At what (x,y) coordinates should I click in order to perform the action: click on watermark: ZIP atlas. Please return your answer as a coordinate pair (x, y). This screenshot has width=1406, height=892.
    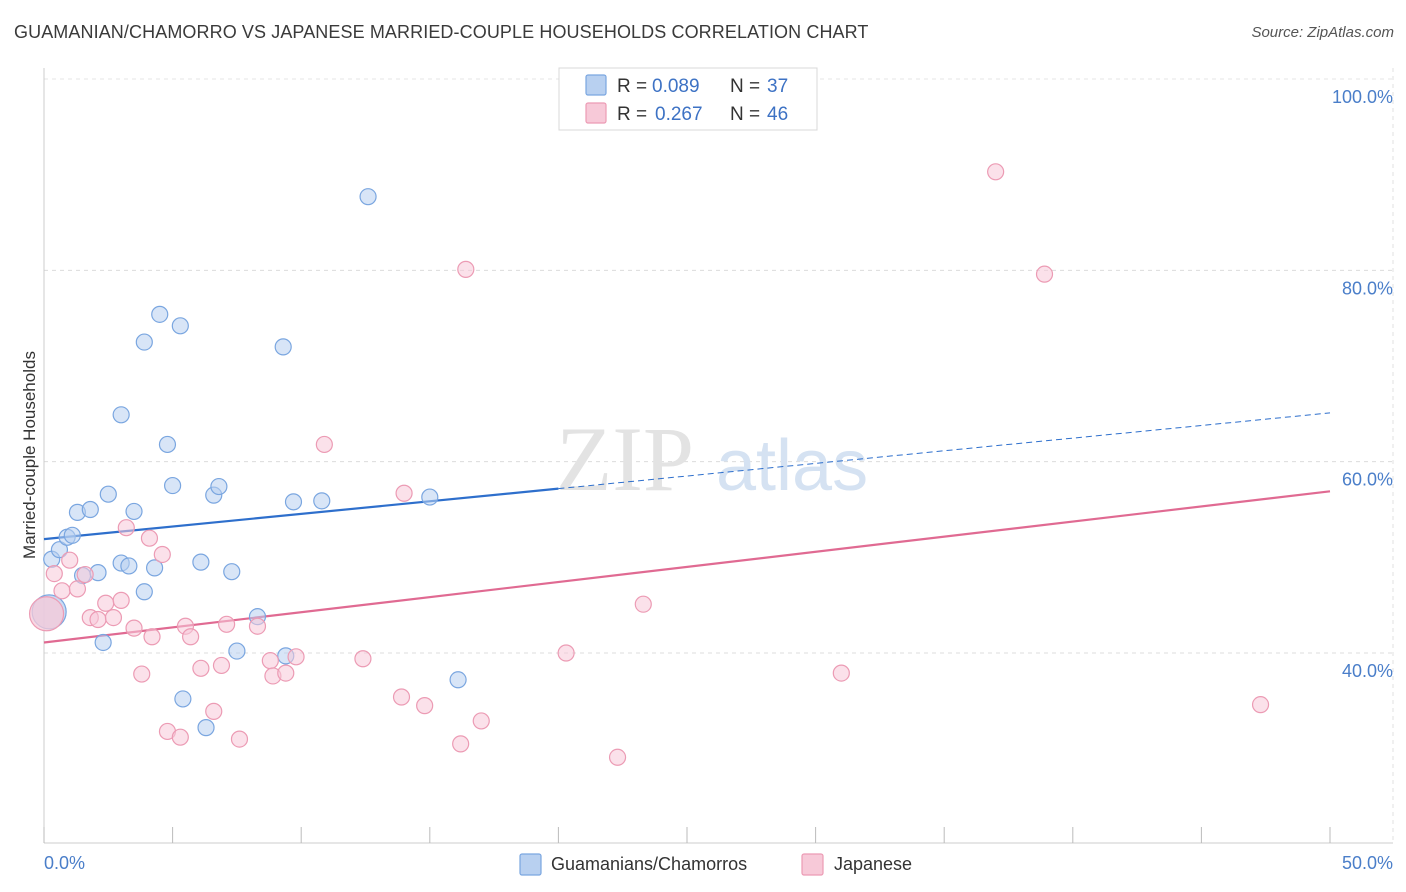
    Looking at the image, I should click on (712, 459).